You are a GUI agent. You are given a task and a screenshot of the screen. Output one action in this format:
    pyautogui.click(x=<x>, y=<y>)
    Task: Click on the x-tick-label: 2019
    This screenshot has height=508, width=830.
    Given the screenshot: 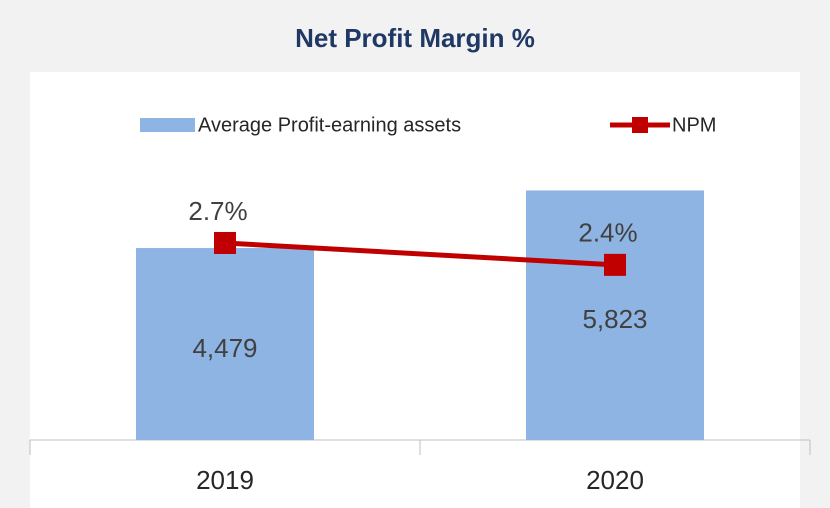 What is the action you would take?
    pyautogui.click(x=225, y=480)
    